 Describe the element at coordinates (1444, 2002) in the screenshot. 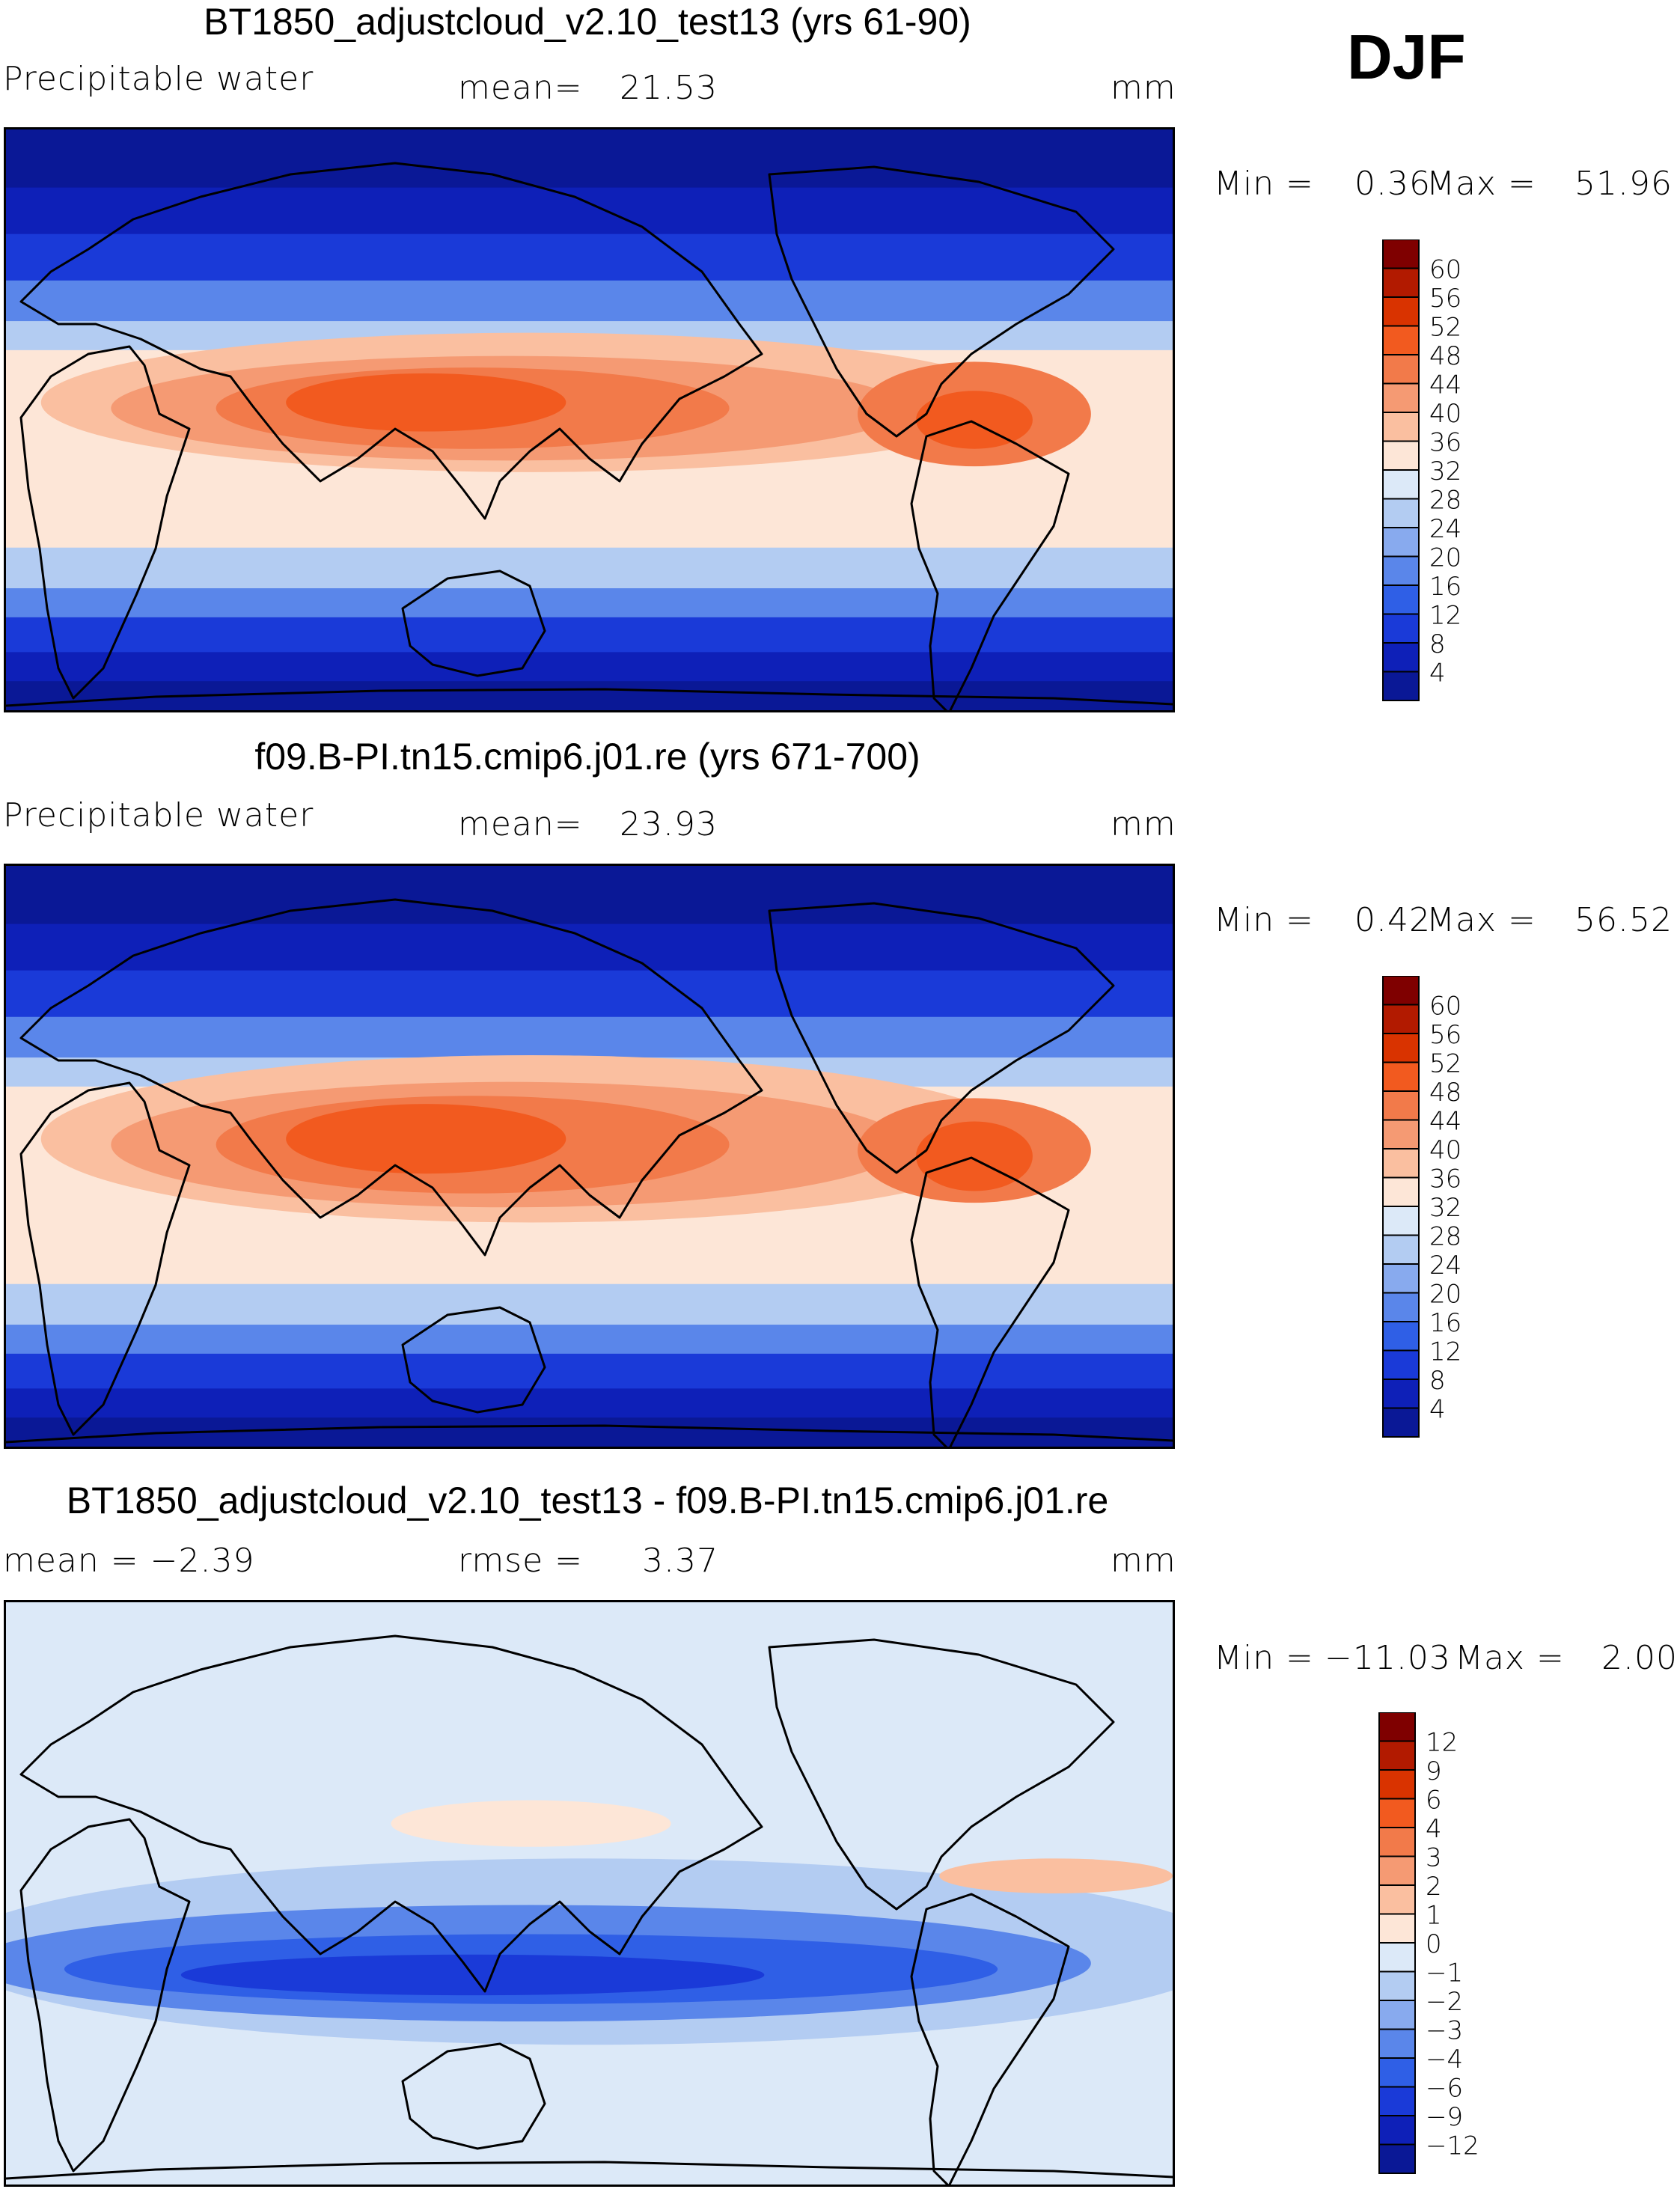

I see `colorbar-tick-label: −2` at that location.